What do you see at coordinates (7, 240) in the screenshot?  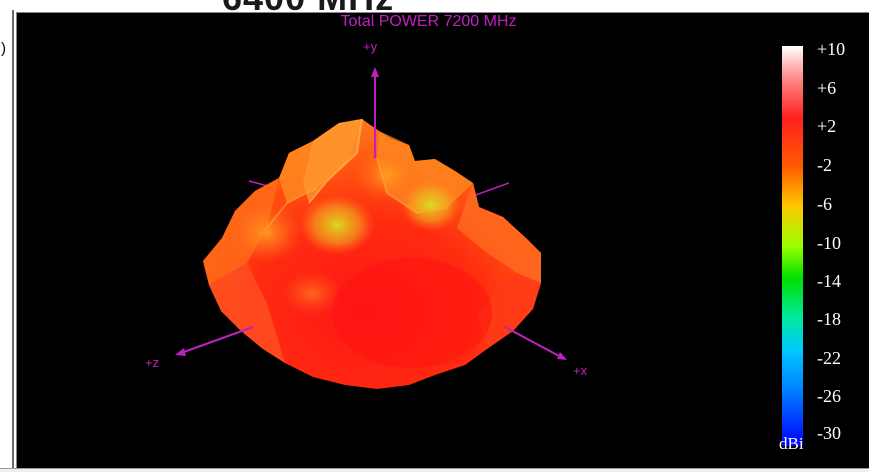 I see `left-panel-edge: )` at bounding box center [7, 240].